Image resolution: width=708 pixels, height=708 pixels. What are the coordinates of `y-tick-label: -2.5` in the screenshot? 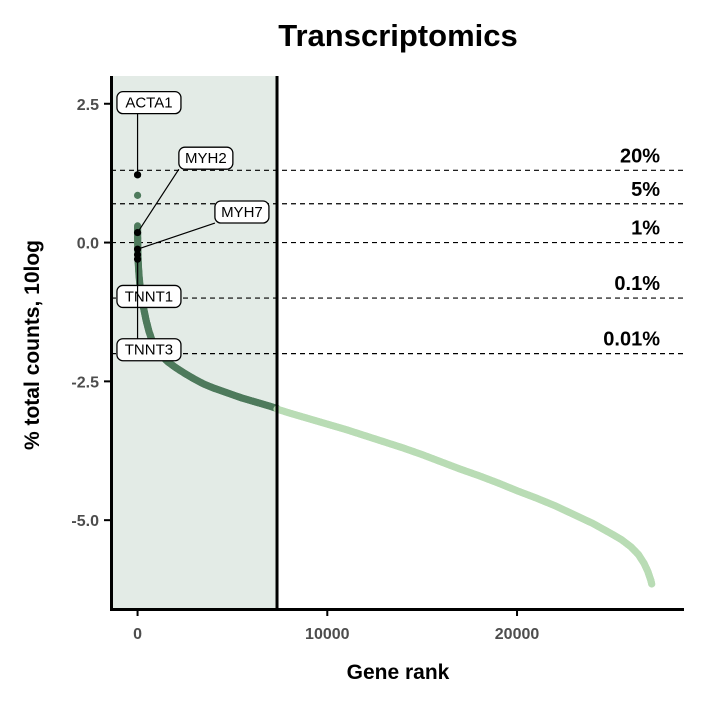 It's located at (85, 382).